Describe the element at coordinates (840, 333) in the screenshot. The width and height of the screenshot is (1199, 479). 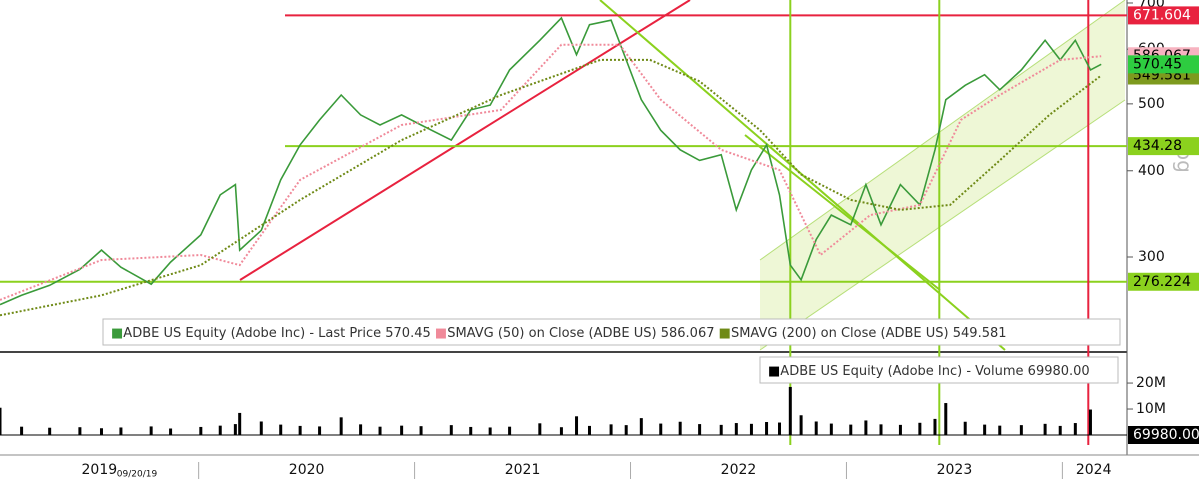
I see `legend-label: SMAVG (200) on Close (ADBE US)` at that location.